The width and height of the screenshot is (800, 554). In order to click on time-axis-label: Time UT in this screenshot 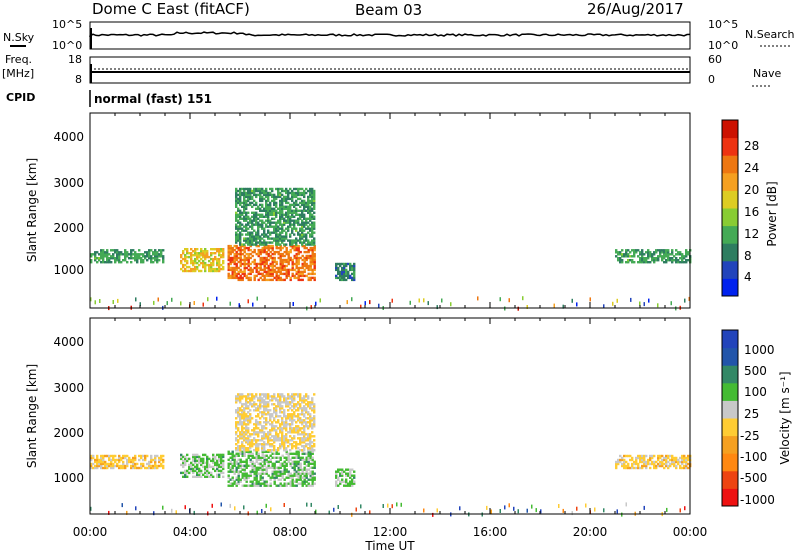, I will do `click(389, 546)`.